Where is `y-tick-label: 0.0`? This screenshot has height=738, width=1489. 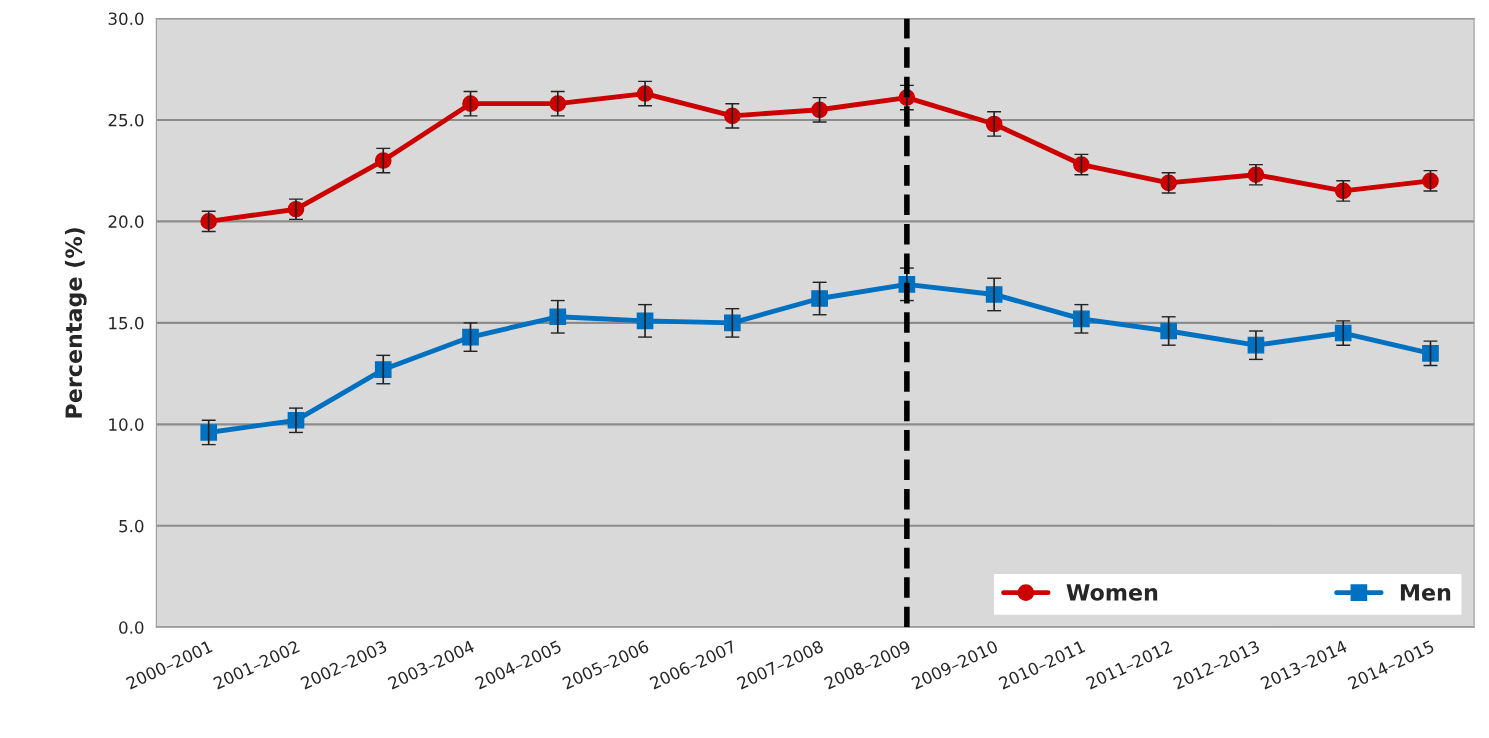
y-tick-label: 0.0 is located at coordinates (131, 627).